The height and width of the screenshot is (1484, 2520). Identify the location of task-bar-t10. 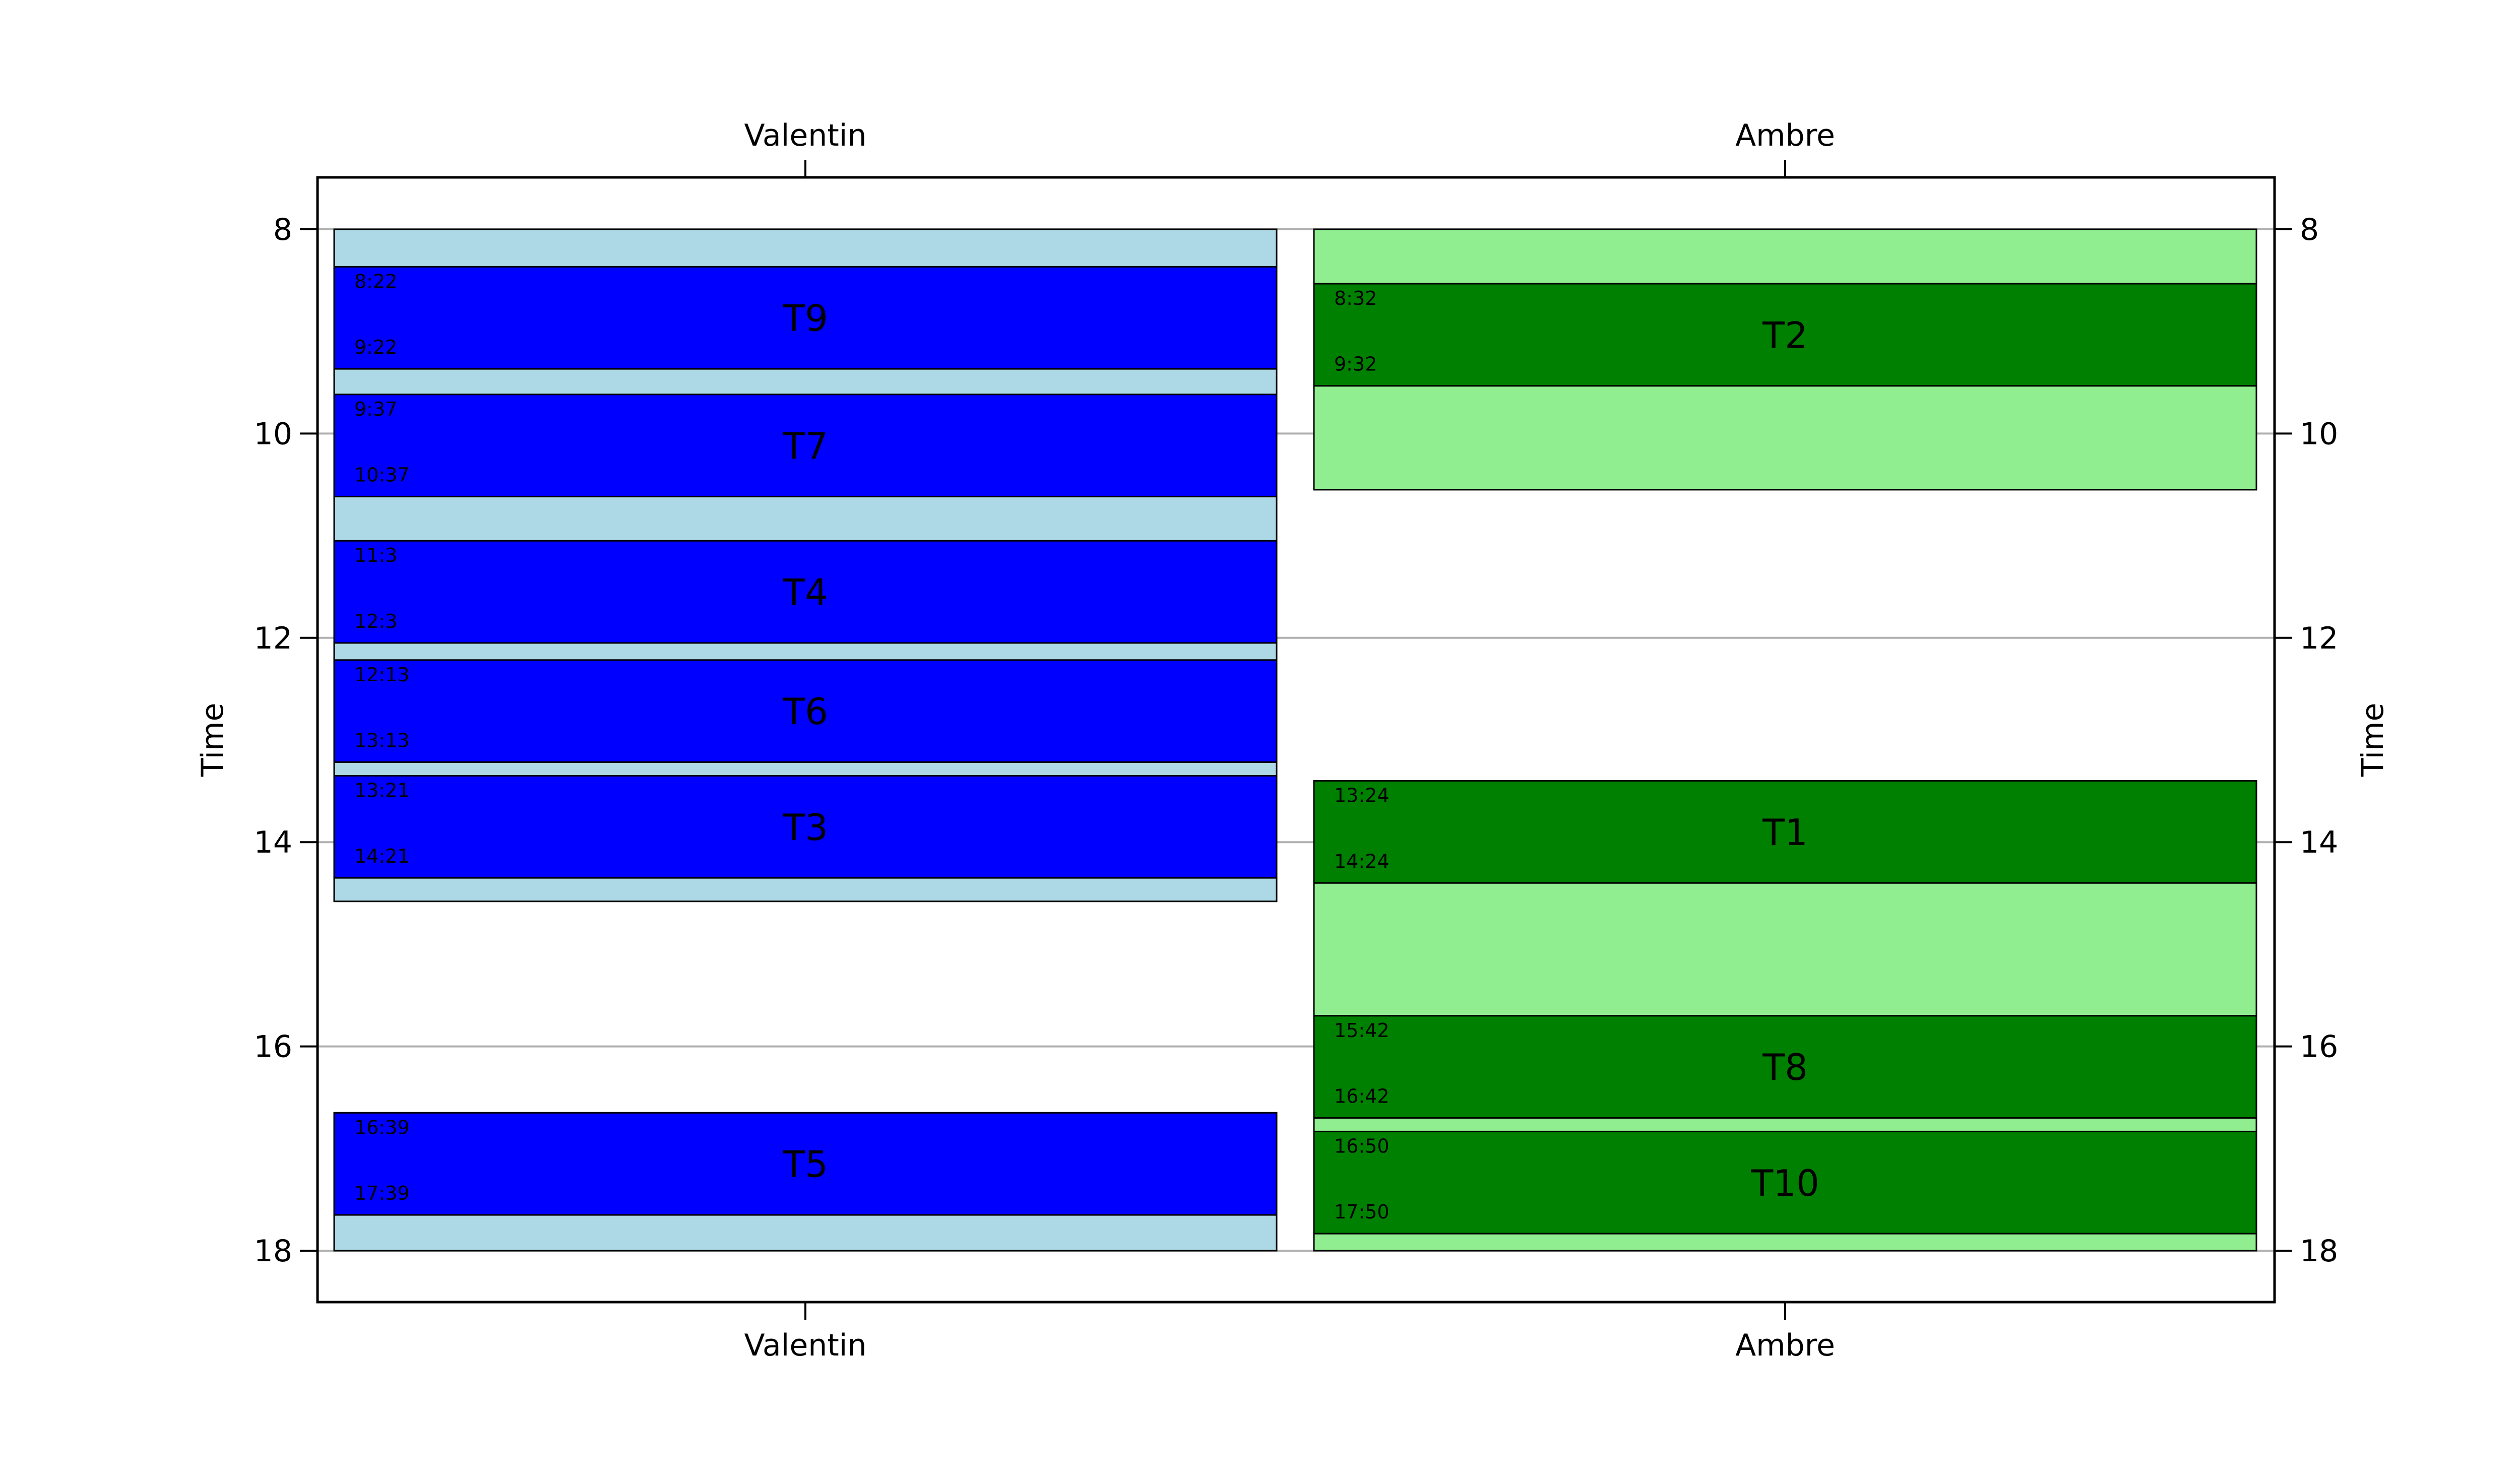
(1785, 1182).